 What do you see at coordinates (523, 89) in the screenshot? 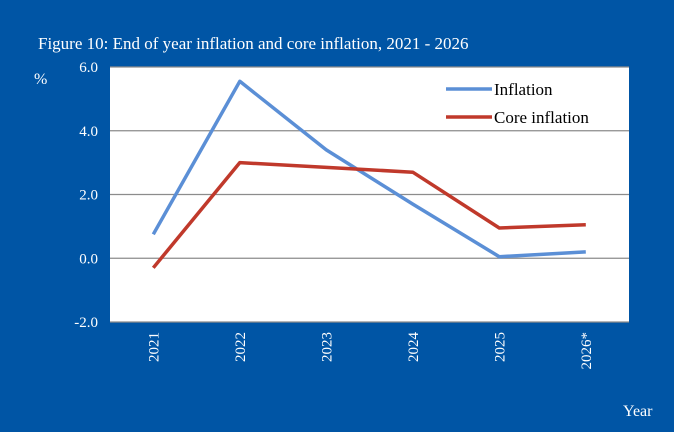
I see `legend-label-inflation: Inflation` at bounding box center [523, 89].